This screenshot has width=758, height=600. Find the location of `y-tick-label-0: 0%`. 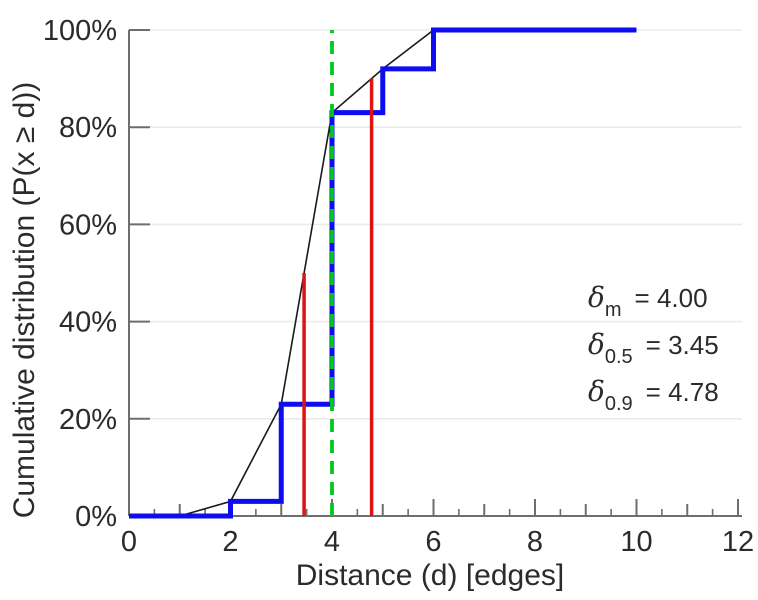

y-tick-label-0: 0% is located at coordinates (96, 517).